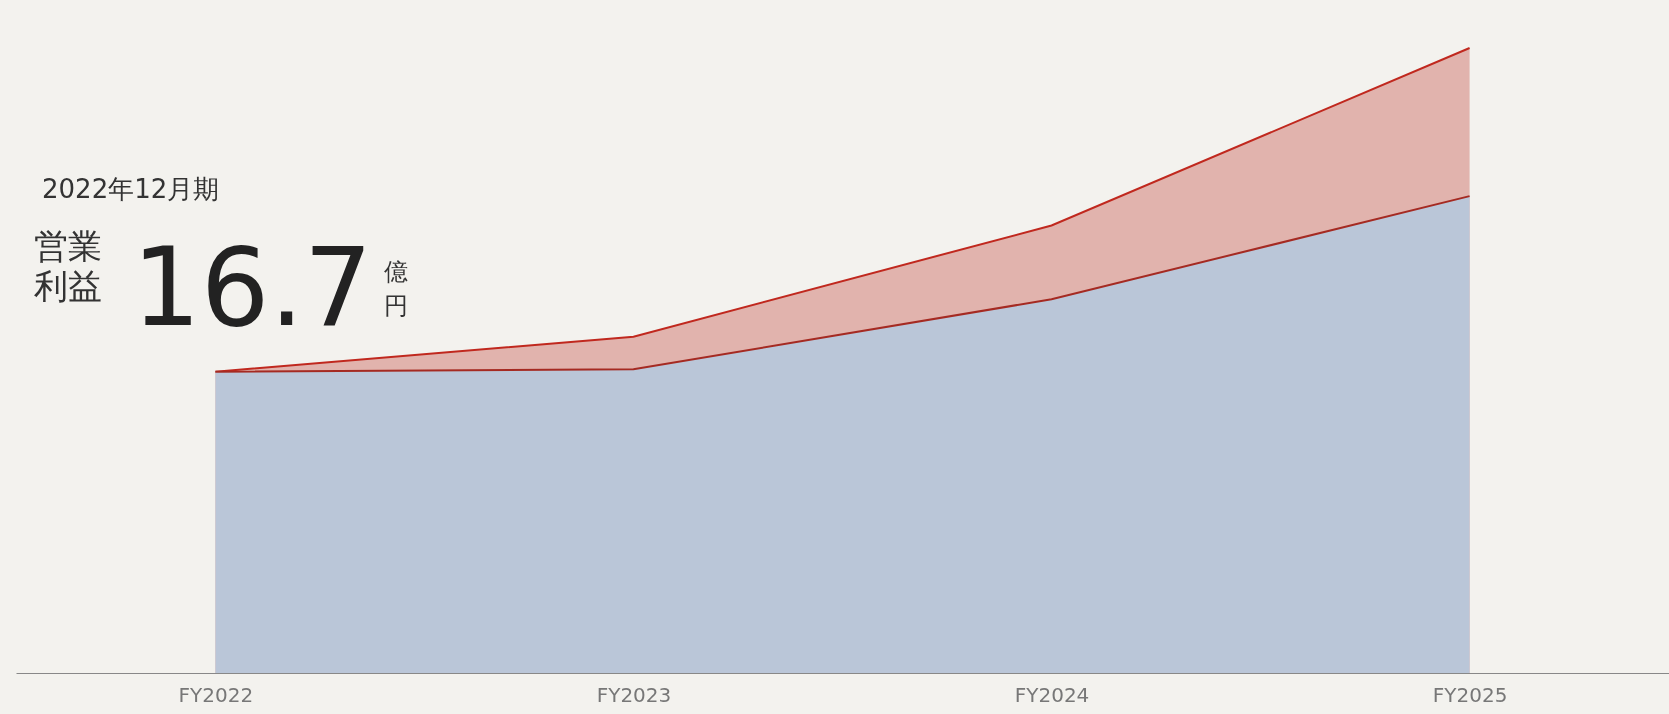  I want to click on annotation: 2022年12月期, so click(131, 189).